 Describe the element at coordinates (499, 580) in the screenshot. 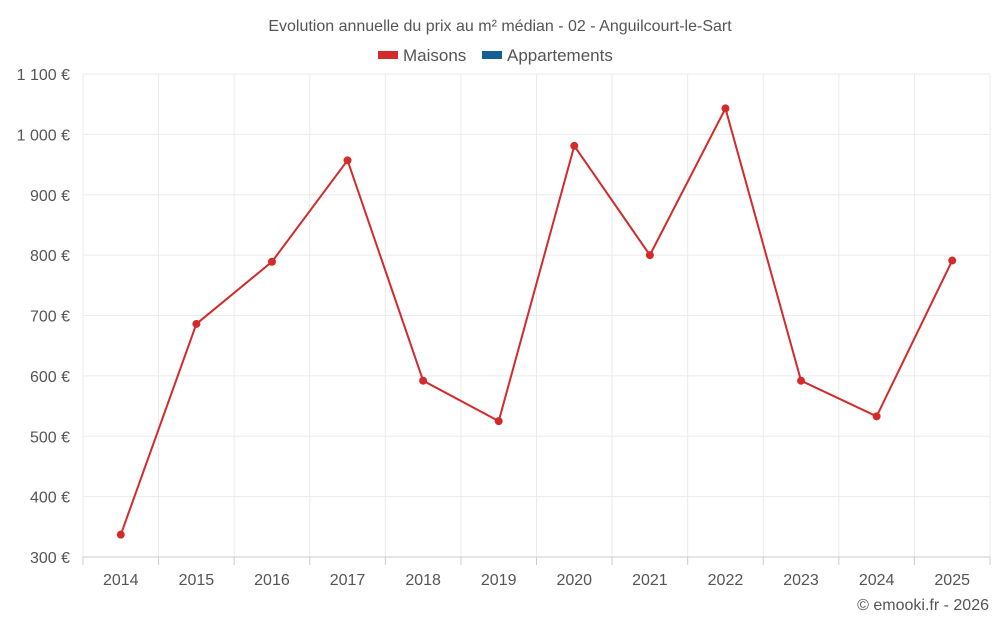

I see `x-tick-label: 2019` at that location.